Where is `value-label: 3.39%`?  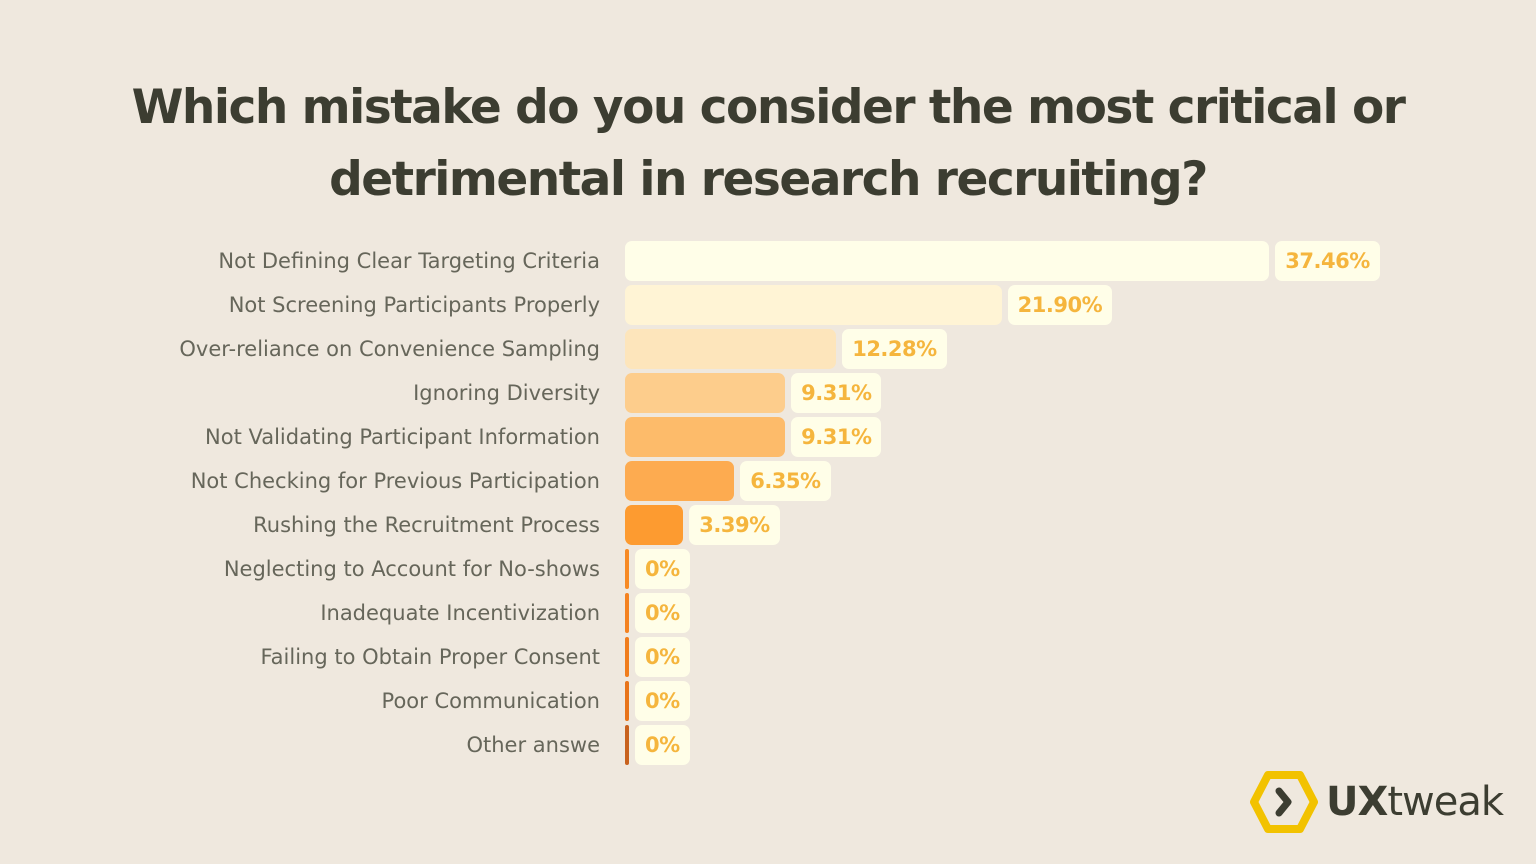
value-label: 3.39% is located at coordinates (734, 525).